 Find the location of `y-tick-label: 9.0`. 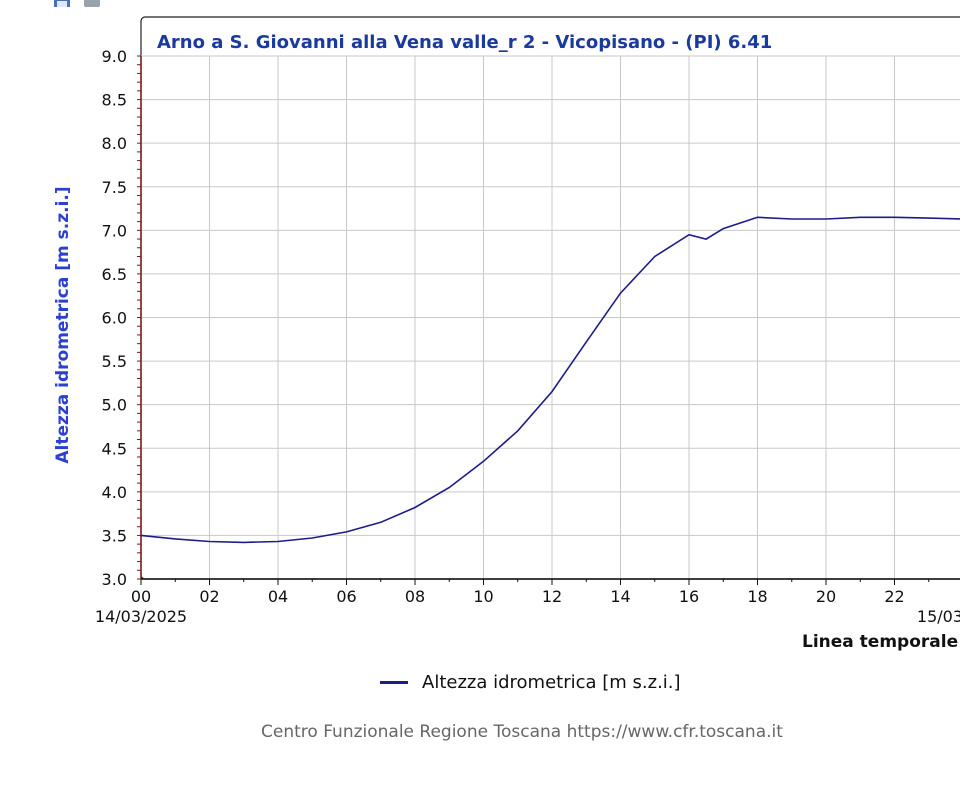

y-tick-label: 9.0 is located at coordinates (114, 56).